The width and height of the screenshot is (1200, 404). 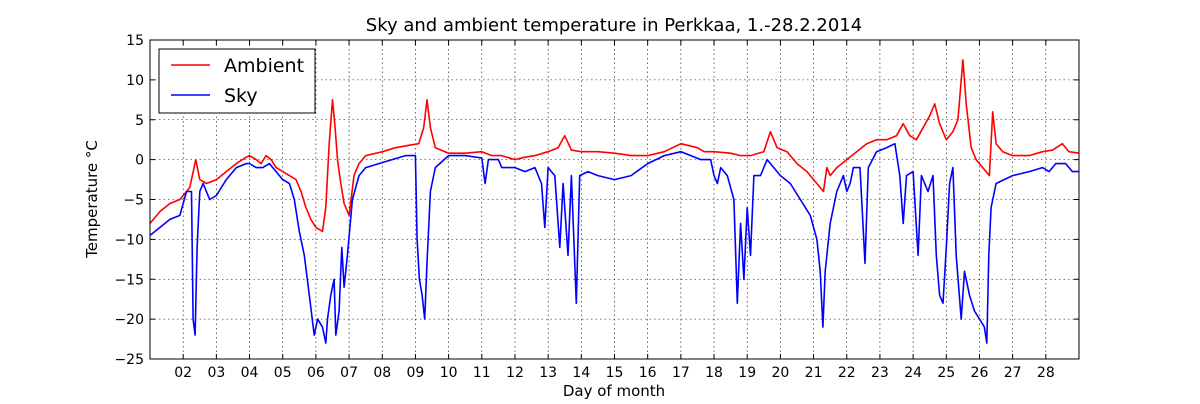 What do you see at coordinates (980, 373) in the screenshot?
I see `x-tick-label: 26` at bounding box center [980, 373].